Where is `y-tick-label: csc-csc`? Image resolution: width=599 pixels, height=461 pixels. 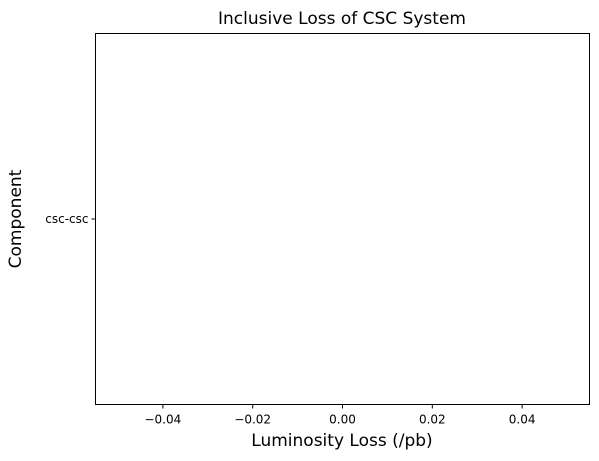
y-tick-label: csc-csc is located at coordinates (66, 219).